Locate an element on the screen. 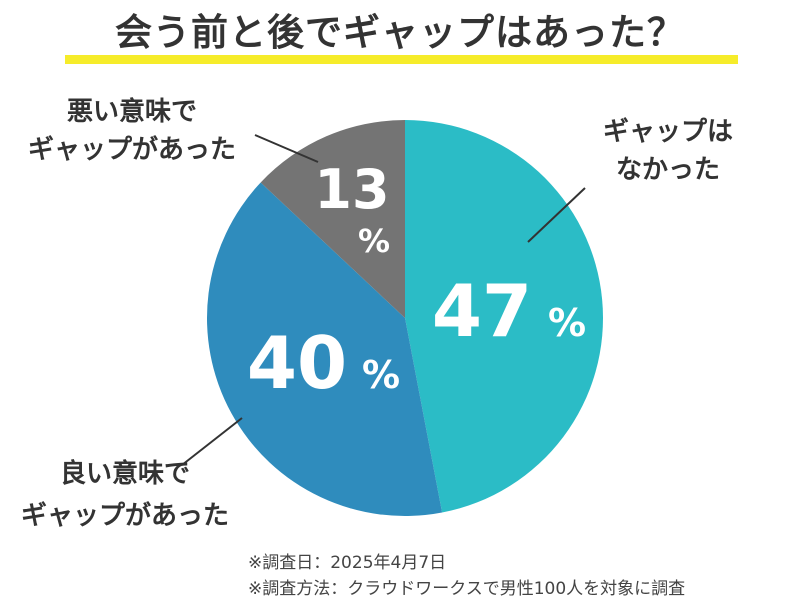 The height and width of the screenshot is (600, 800). title-underline is located at coordinates (401, 59).